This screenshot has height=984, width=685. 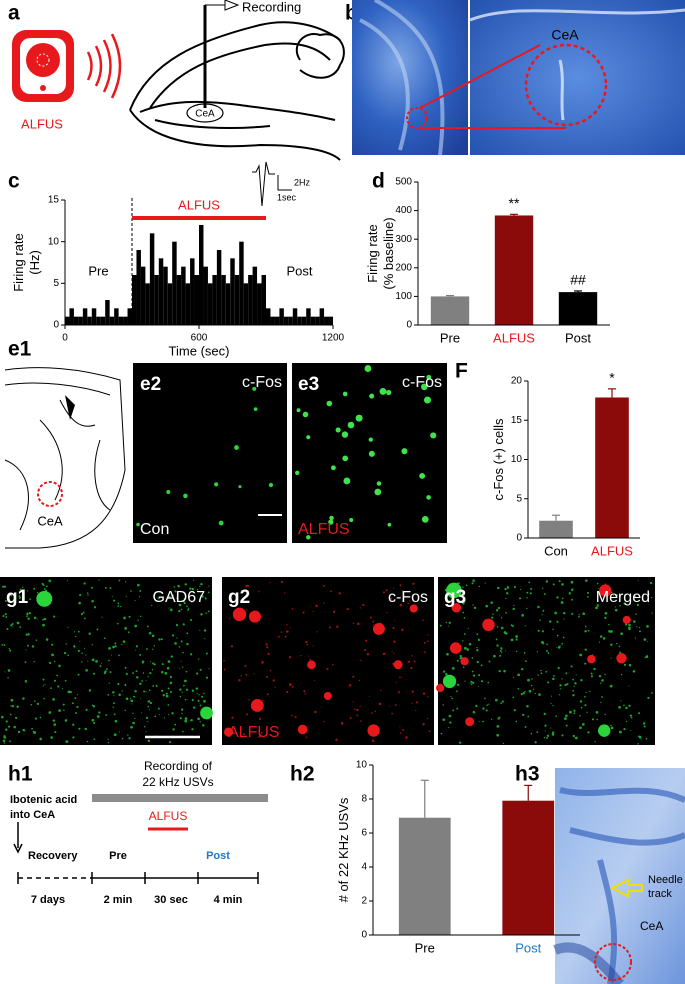 What do you see at coordinates (171, 900) in the screenshot?
I see `duration-label: 30 sec` at bounding box center [171, 900].